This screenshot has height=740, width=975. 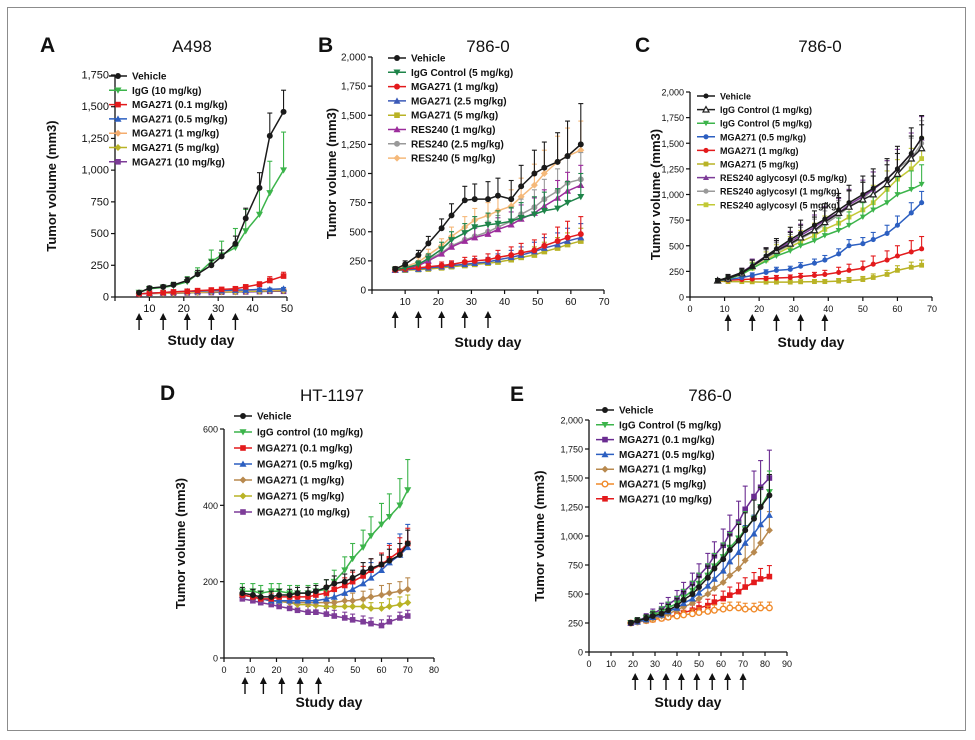 What do you see at coordinates (355, 670) in the screenshot?
I see `x-tick-label: 50` at bounding box center [355, 670].